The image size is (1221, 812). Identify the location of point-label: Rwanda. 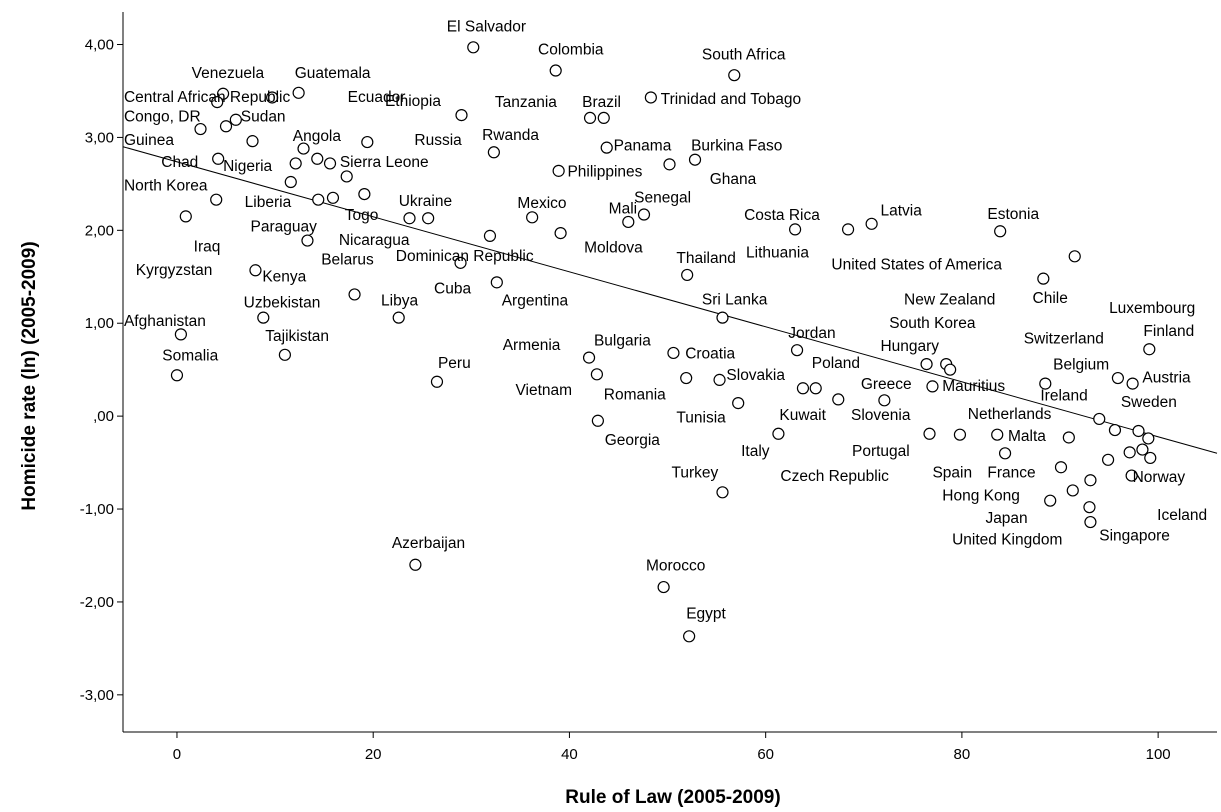
(510, 135).